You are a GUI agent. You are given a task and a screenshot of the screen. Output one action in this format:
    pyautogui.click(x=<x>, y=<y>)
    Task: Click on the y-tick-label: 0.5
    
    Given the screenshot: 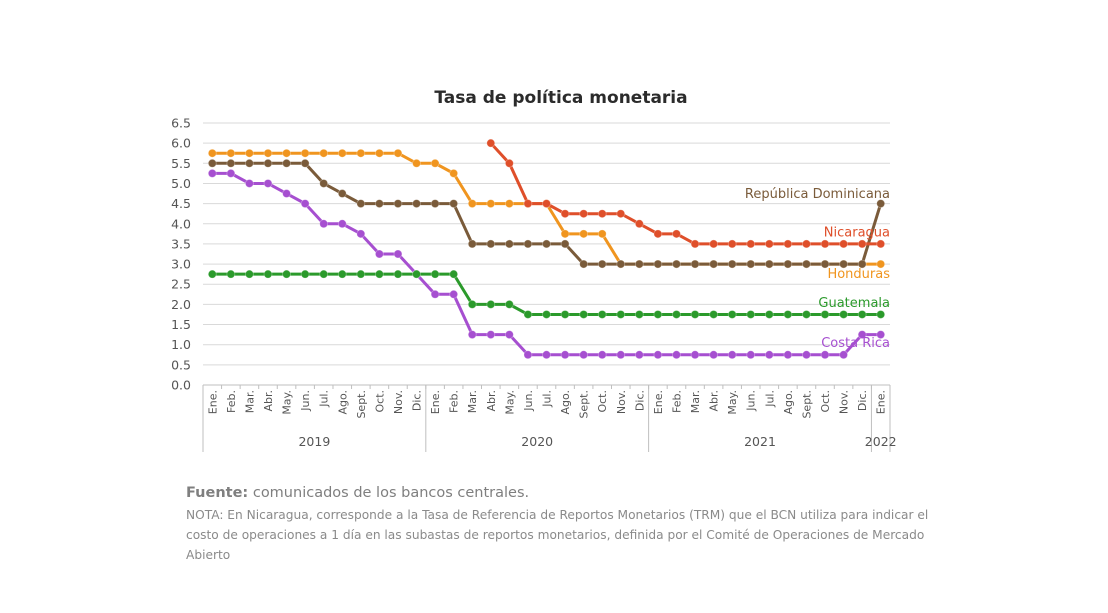 What is the action you would take?
    pyautogui.click(x=181, y=364)
    